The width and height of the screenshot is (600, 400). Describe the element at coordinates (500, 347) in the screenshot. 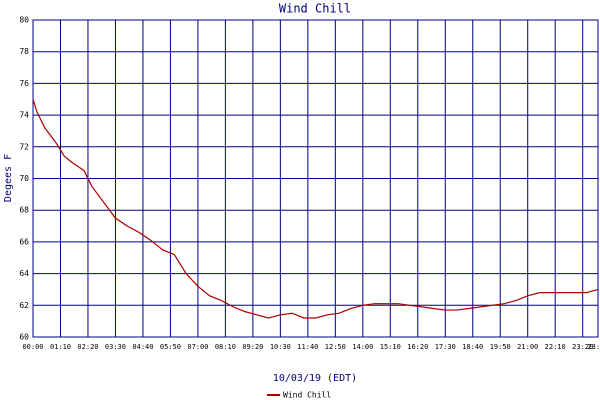

I see `x-tick-label: 19:50` at that location.